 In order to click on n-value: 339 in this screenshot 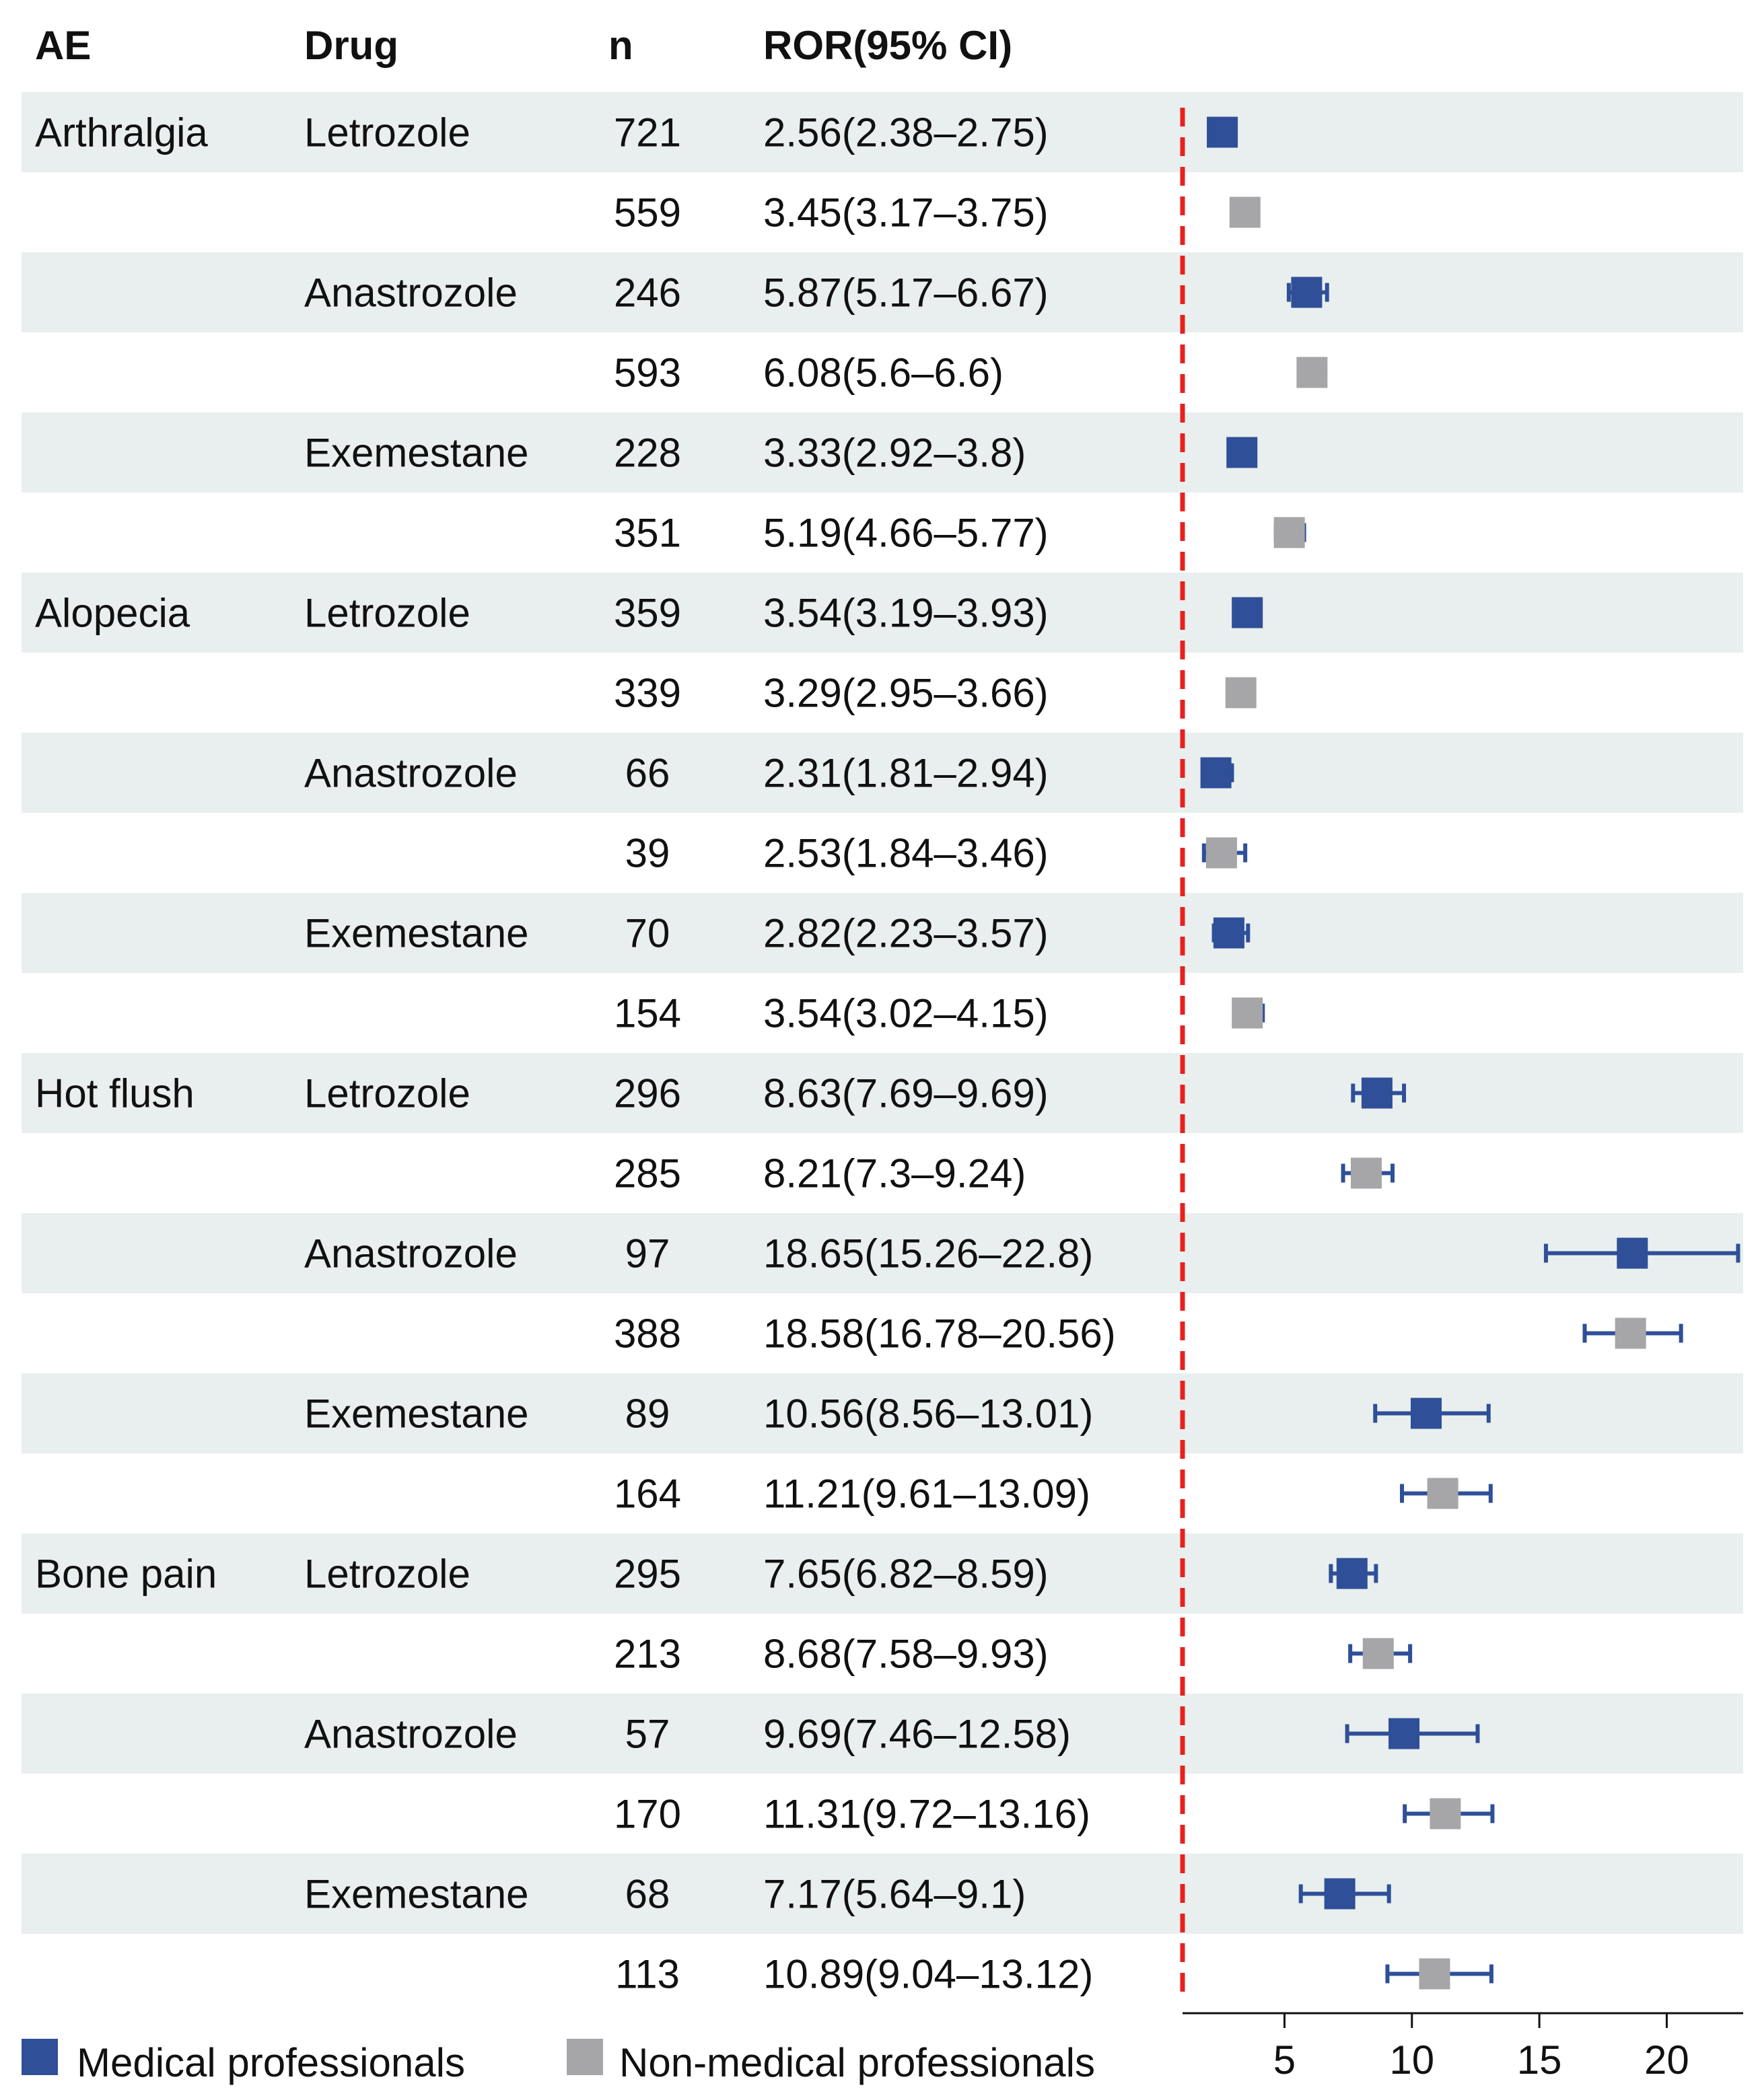, I will do `click(647, 694)`.